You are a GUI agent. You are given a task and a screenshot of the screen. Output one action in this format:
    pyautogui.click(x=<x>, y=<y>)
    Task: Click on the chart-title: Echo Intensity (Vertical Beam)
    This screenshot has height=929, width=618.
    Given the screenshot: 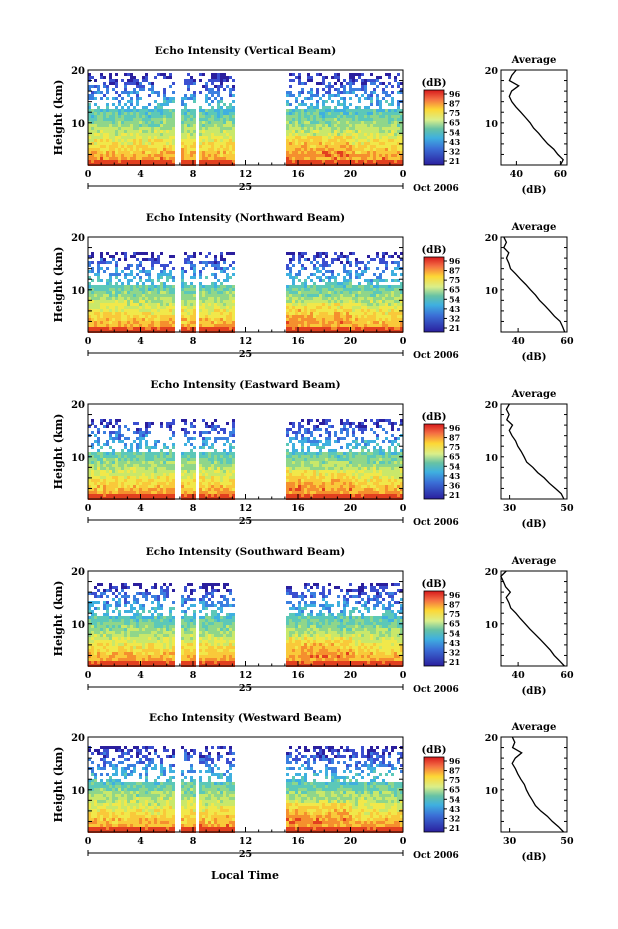 What is the action you would take?
    pyautogui.click(x=245, y=51)
    